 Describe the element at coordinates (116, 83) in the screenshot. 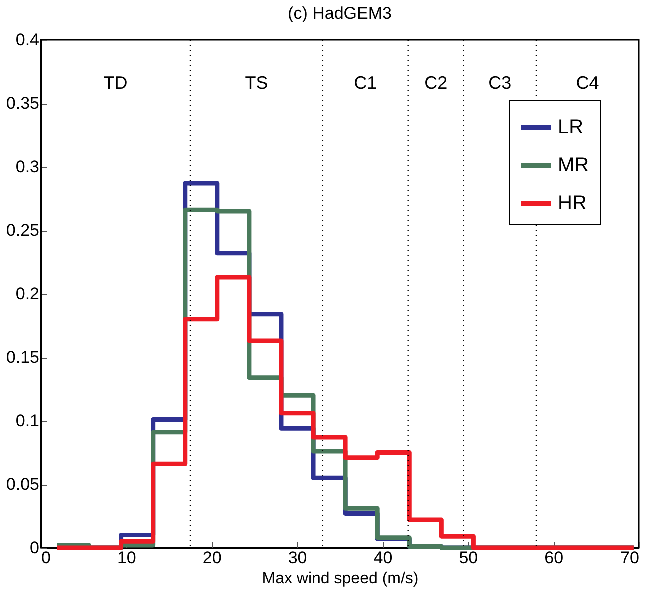

I see `annotation: TD` at that location.